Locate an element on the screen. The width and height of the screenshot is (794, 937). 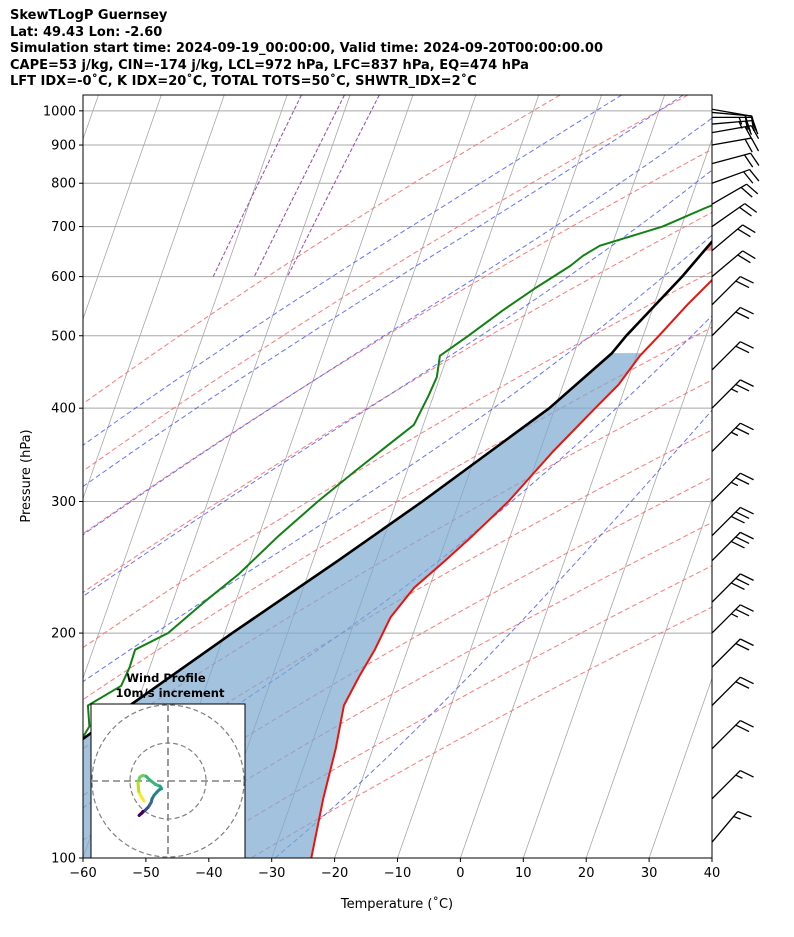
x-tick-label: −50 is located at coordinates (145, 873).